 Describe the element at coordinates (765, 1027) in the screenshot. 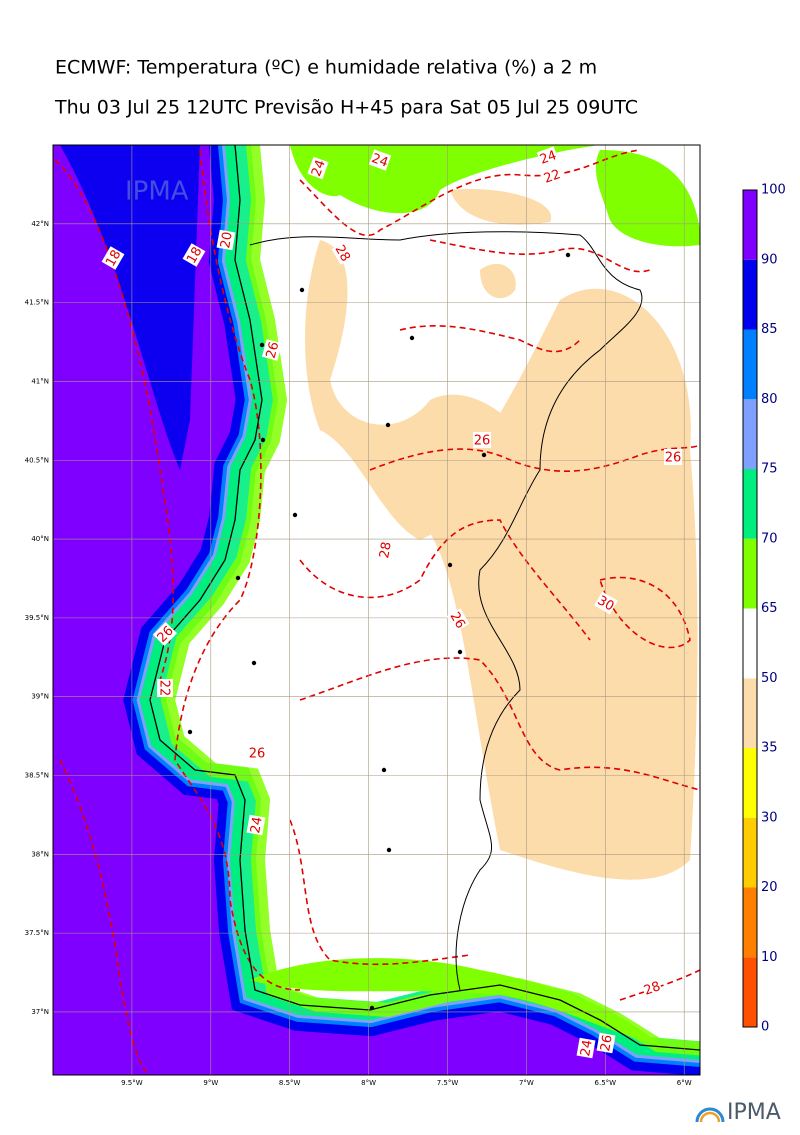

I see `colorbar-label: 0` at that location.